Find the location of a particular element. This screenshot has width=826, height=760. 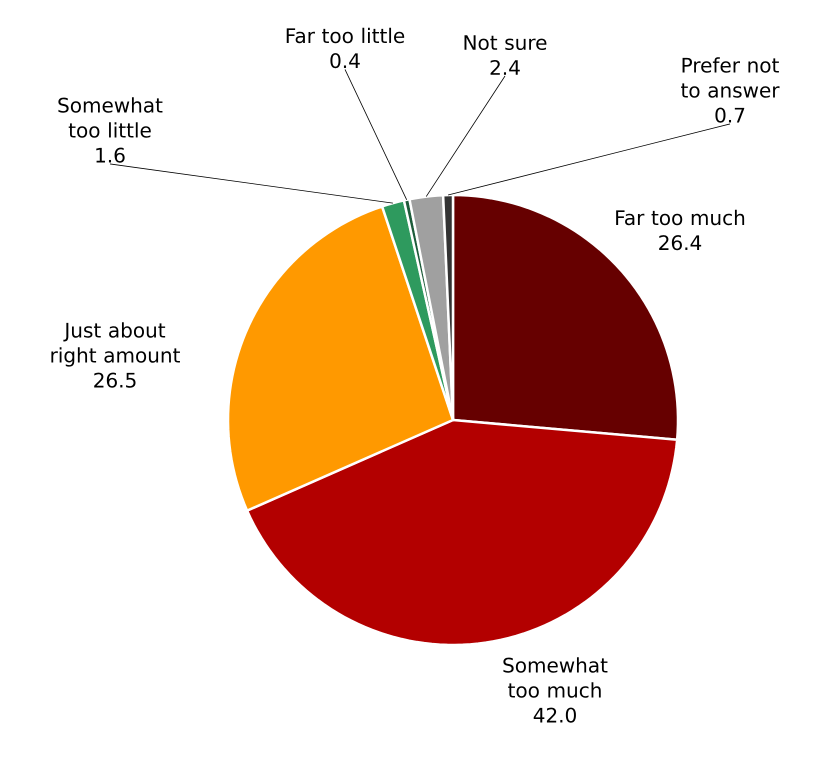

data-label: 42.0 is located at coordinates (555, 715).